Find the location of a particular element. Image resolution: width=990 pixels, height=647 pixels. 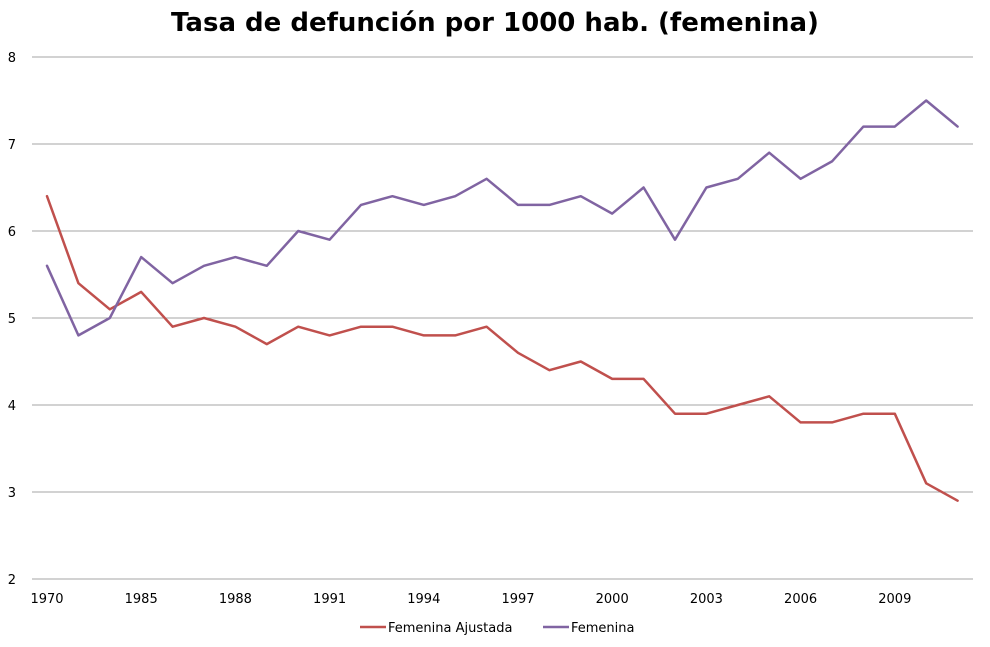

x-tick-label: 2009 is located at coordinates (894, 599).